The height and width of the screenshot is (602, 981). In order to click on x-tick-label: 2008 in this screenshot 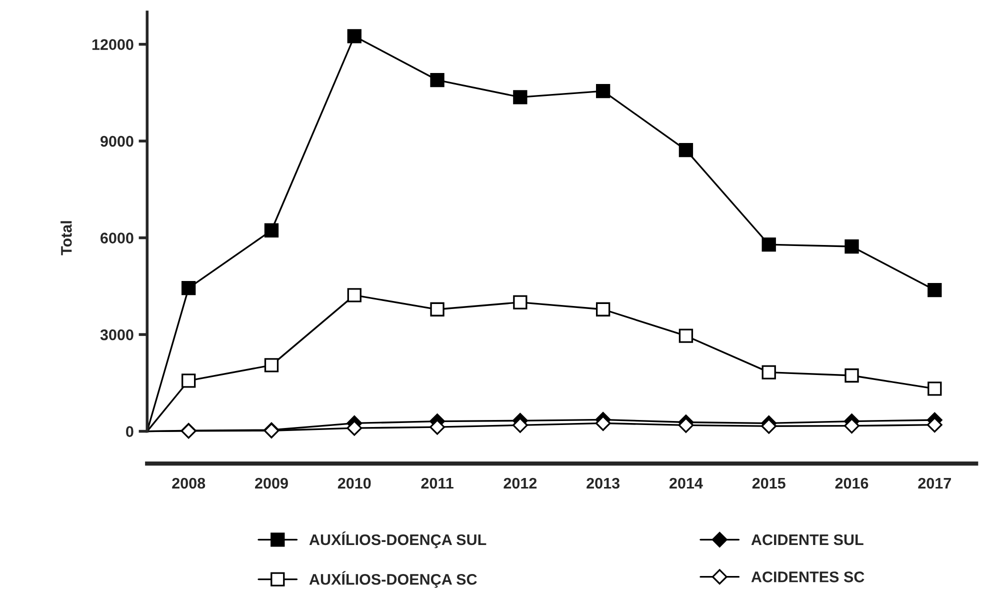, I will do `click(189, 483)`.